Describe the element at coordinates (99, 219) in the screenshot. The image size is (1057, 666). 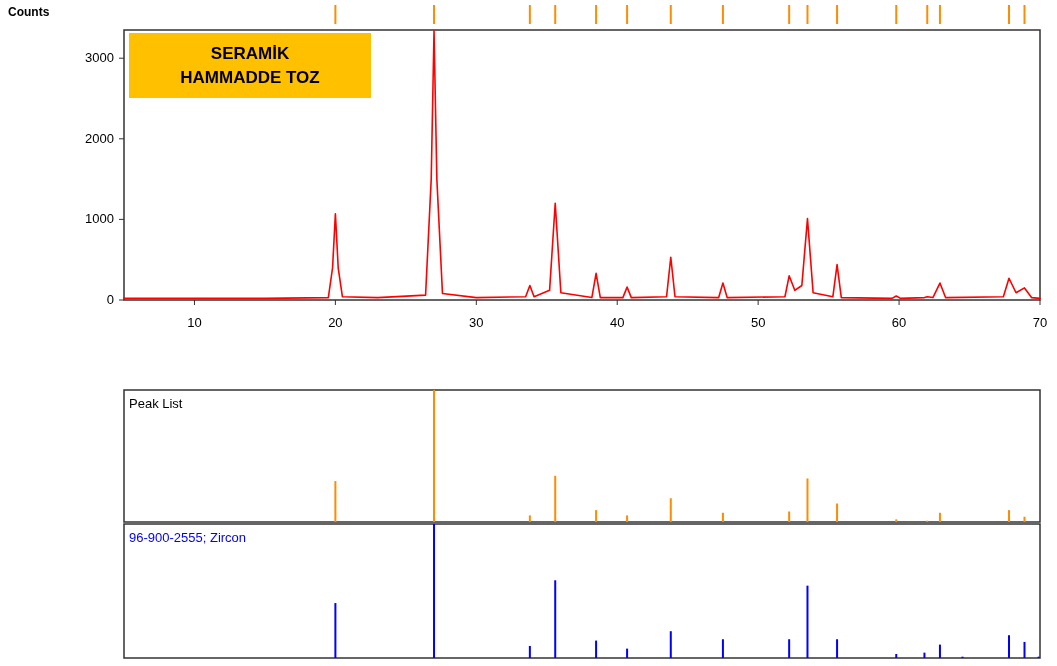
I see `y-tick-label: 1000` at that location.